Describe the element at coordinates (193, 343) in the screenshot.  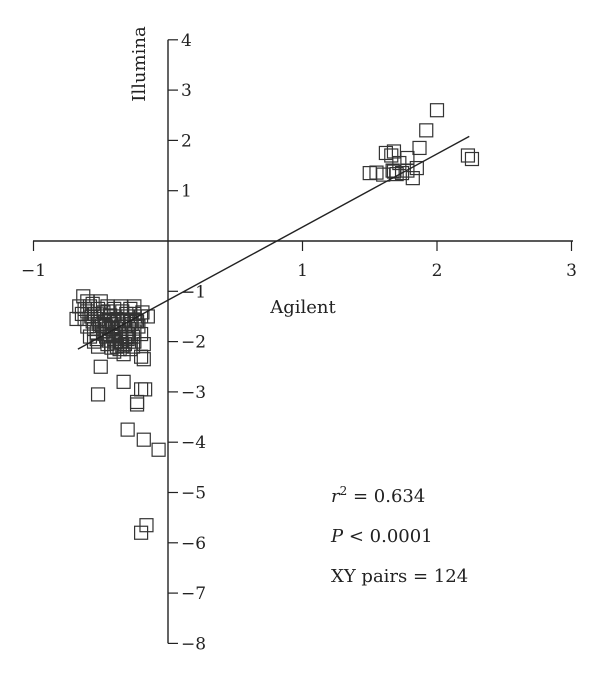
I see `y-tick-label: −2` at that location.